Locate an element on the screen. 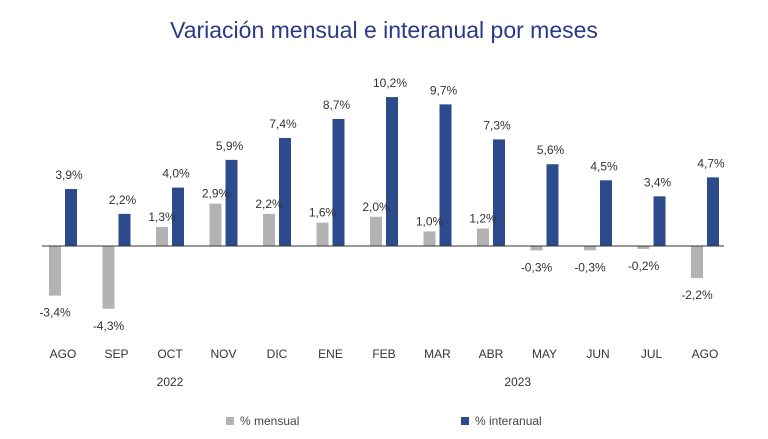 Image resolution: width=768 pixels, height=439 pixels. label-mensual-10: -0,3% is located at coordinates (590, 267).